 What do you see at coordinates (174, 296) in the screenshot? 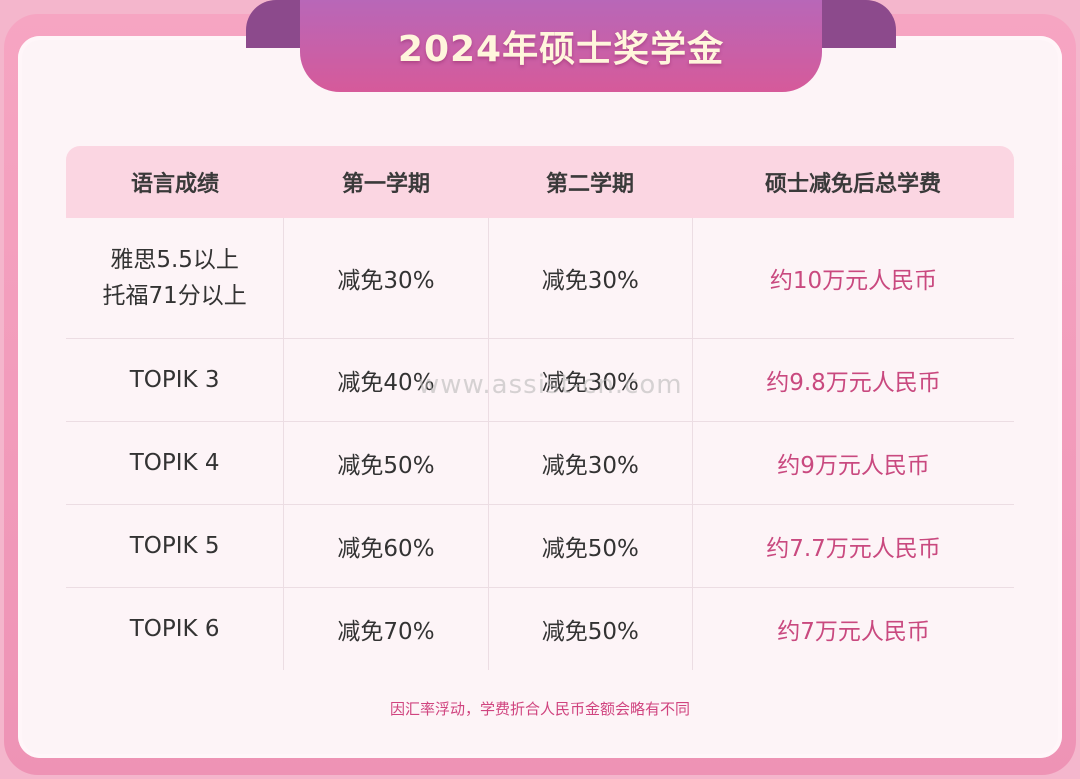
I see `score-line: 托福71分以上` at bounding box center [174, 296].